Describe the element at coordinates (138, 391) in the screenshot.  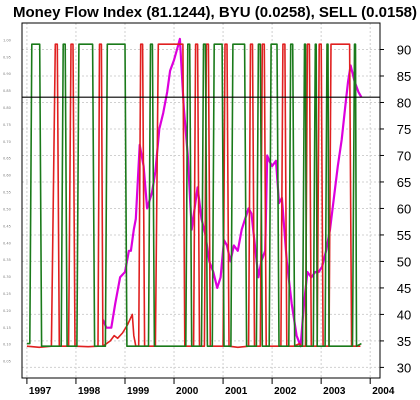
I see `x-tick-label: 1999` at that location.